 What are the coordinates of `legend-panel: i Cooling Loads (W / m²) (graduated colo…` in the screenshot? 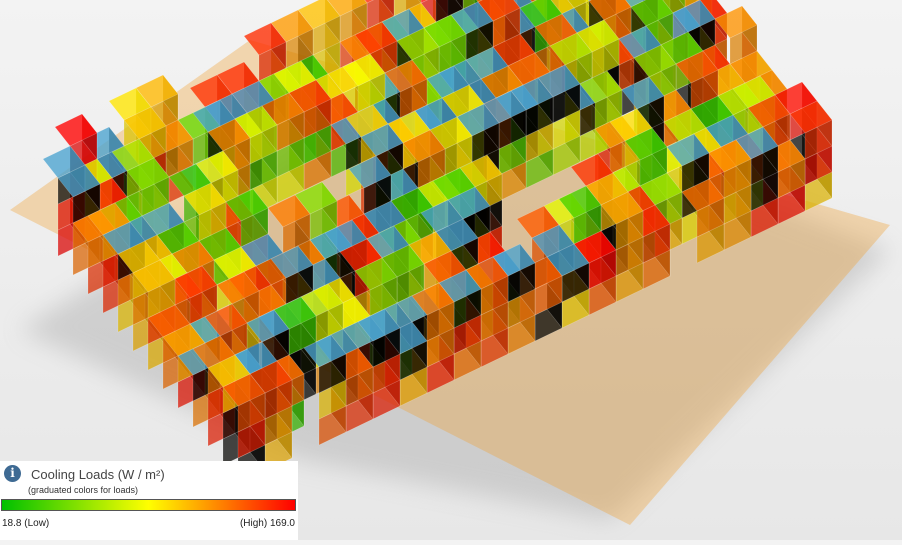 It's located at (149, 500).